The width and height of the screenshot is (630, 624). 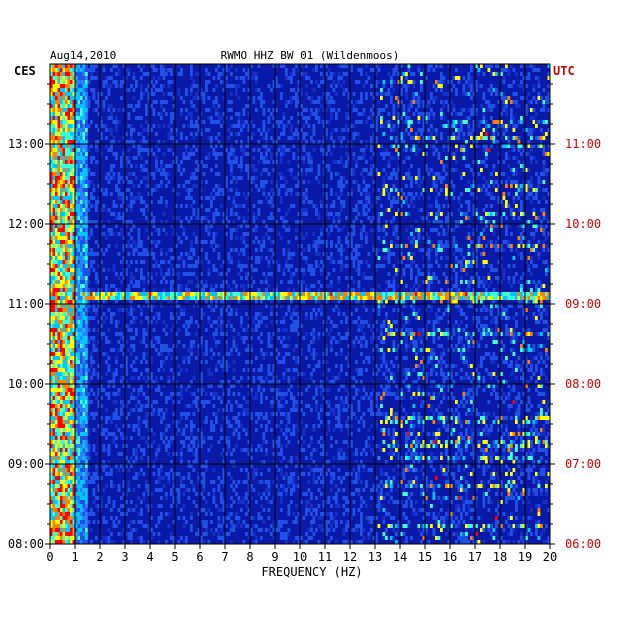 What do you see at coordinates (300, 557) in the screenshot?
I see `x-tick-label: 10` at bounding box center [300, 557].